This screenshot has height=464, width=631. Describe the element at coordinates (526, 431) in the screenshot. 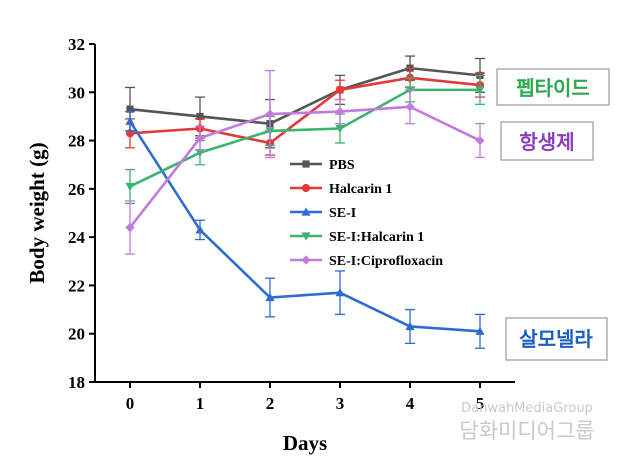

I see `watermark-korean: 담화미디어그룹` at that location.